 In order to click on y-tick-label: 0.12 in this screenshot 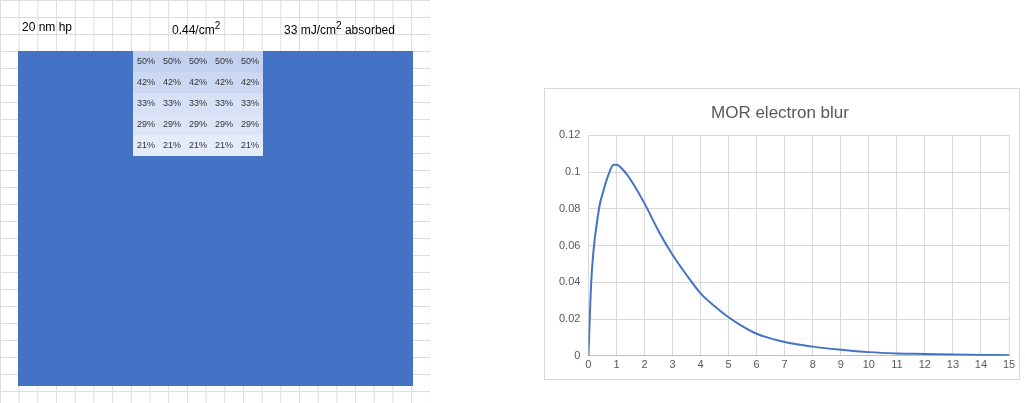, I will do `click(569, 134)`.